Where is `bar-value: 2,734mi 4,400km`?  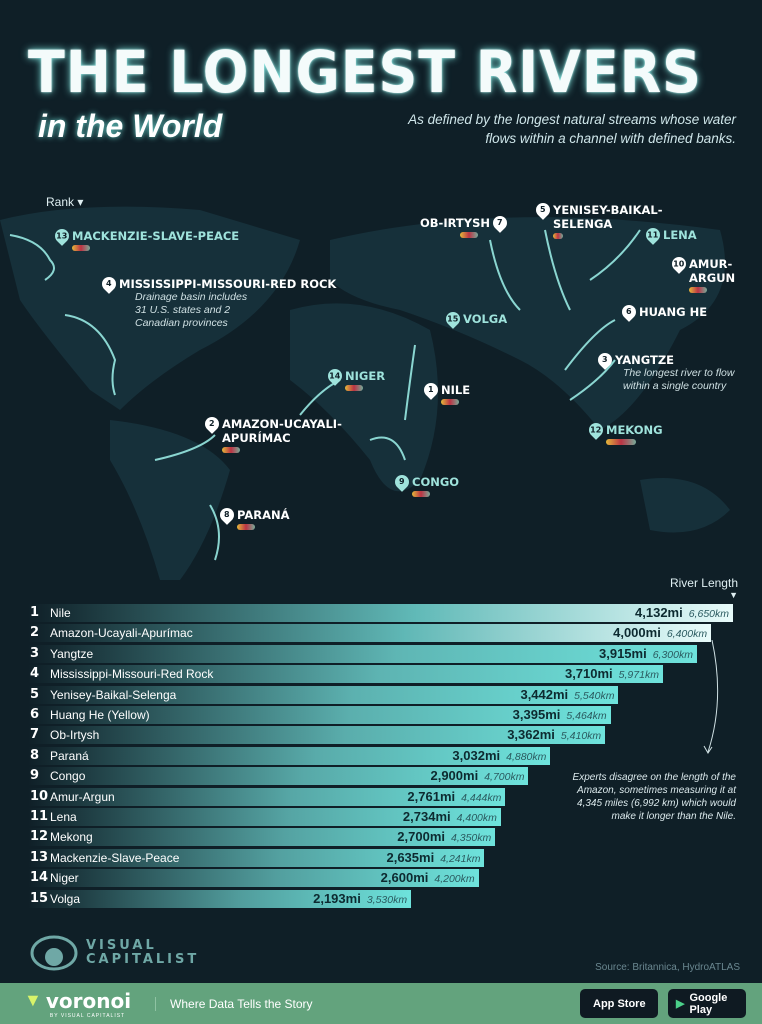
bar-value: 2,734mi 4,400km is located at coordinates (450, 816).